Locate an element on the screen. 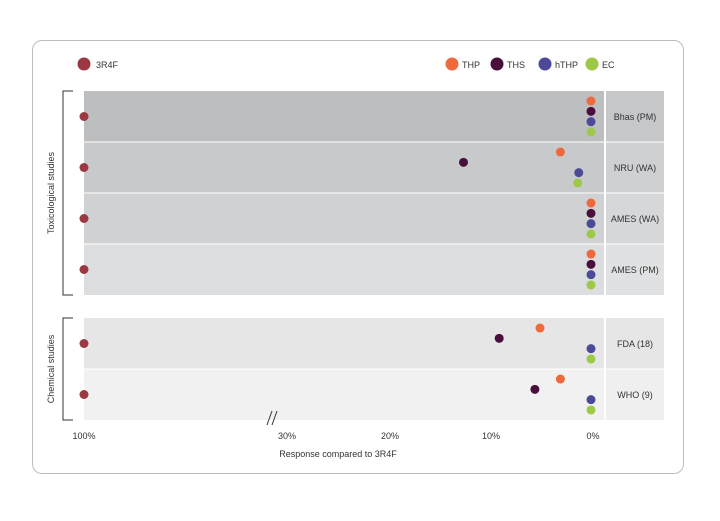  legend-marker-THS is located at coordinates (497, 64).